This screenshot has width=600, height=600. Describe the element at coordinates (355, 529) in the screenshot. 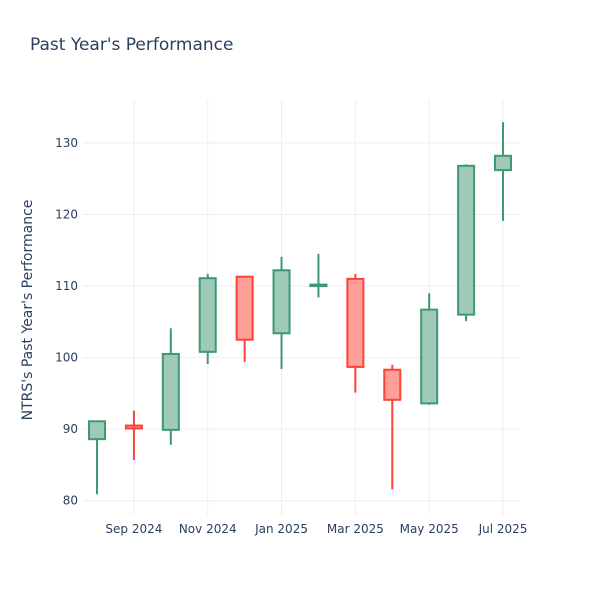

I see `x-tick-label: Mar 2025` at that location.